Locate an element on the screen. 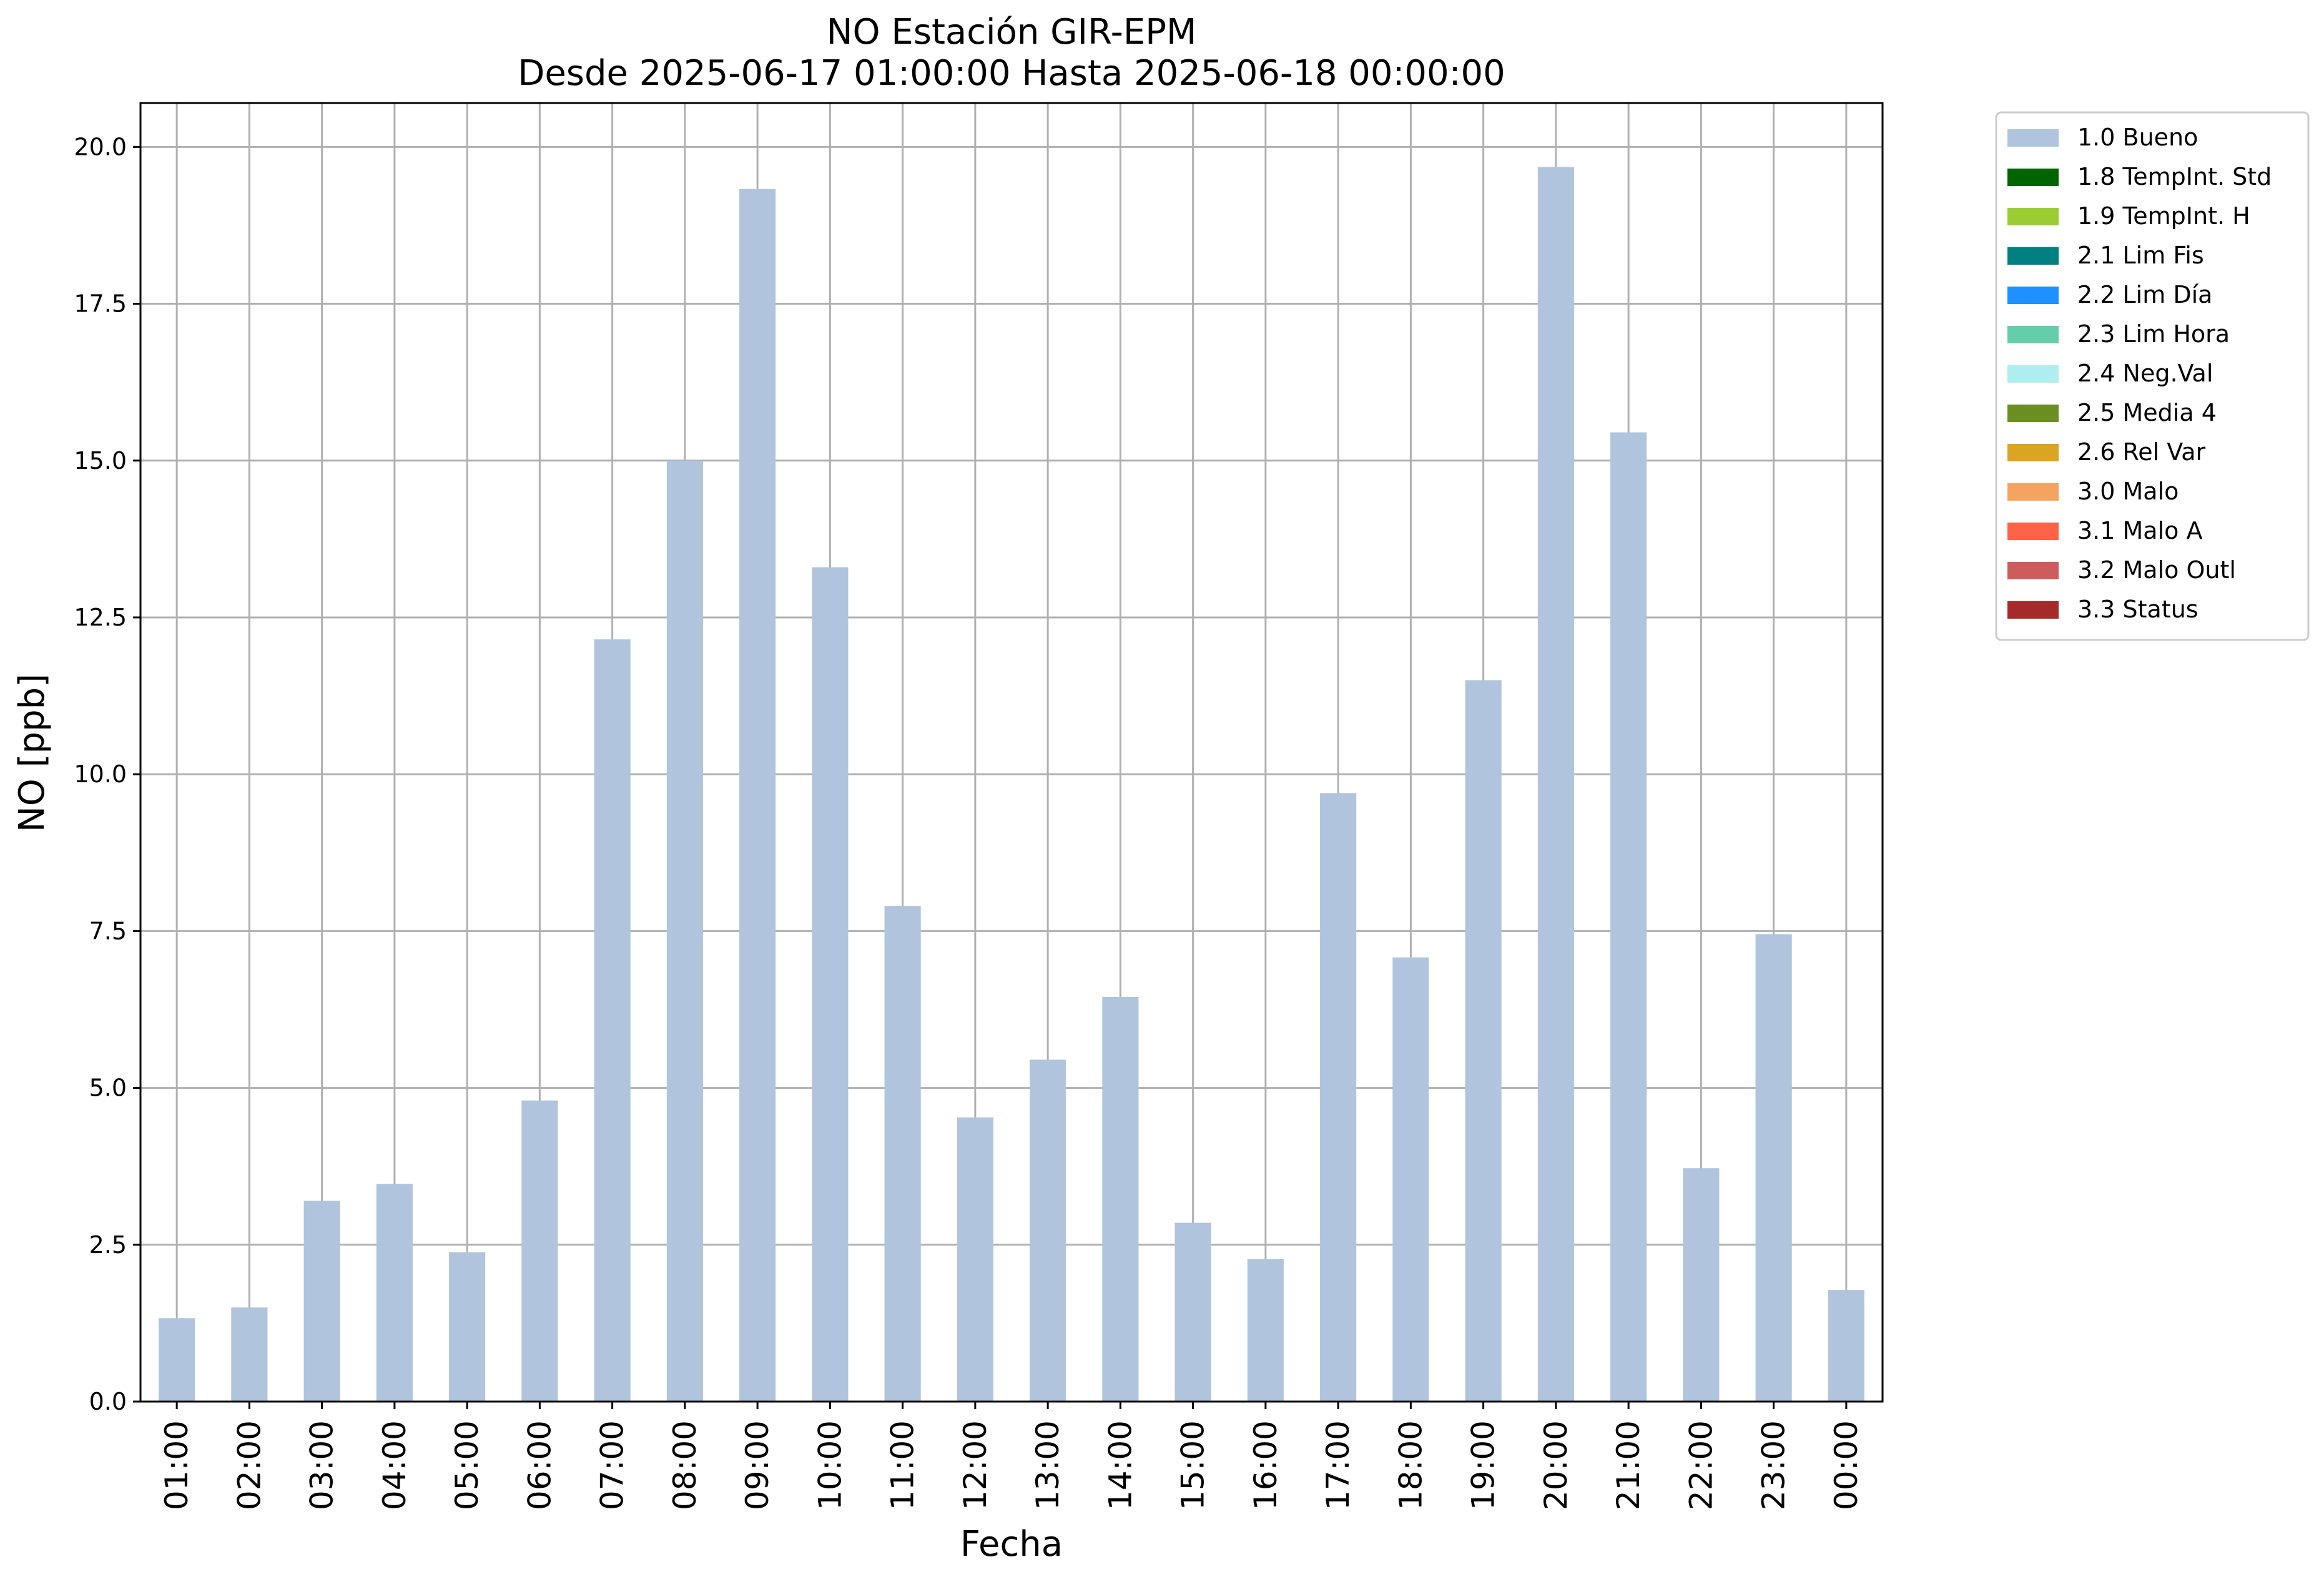 This screenshot has width=2324, height=1582. x-tick-label: 16:00 is located at coordinates (1266, 1465).